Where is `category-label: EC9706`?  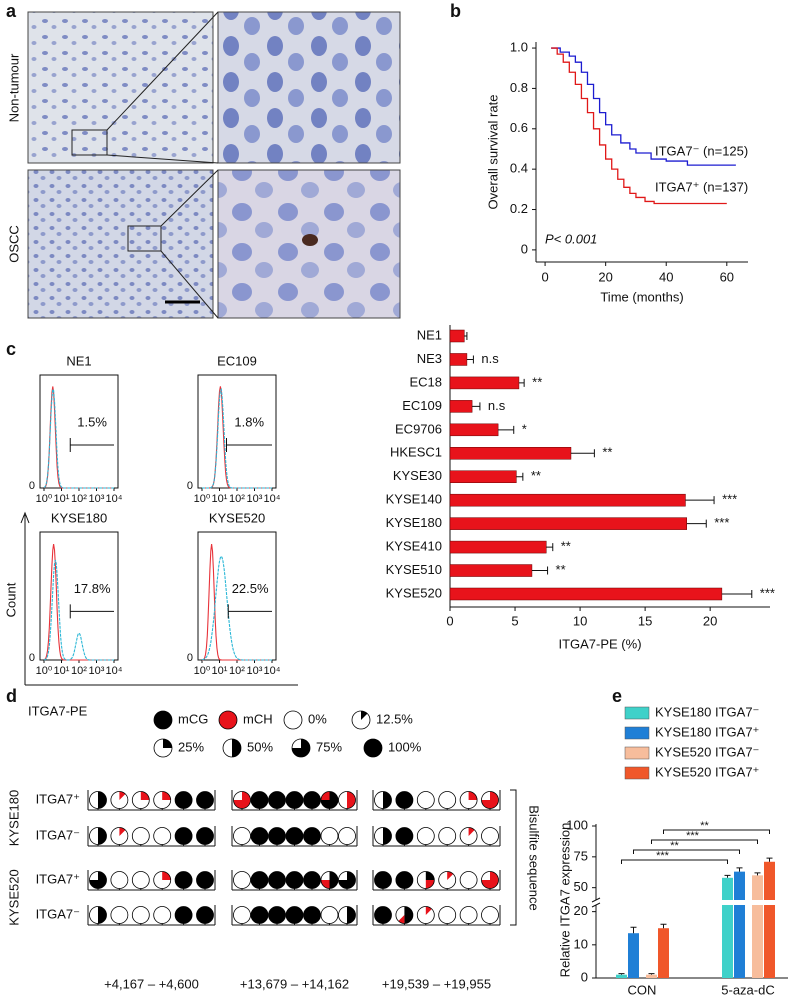 category-label: EC9706 is located at coordinates (418, 428).